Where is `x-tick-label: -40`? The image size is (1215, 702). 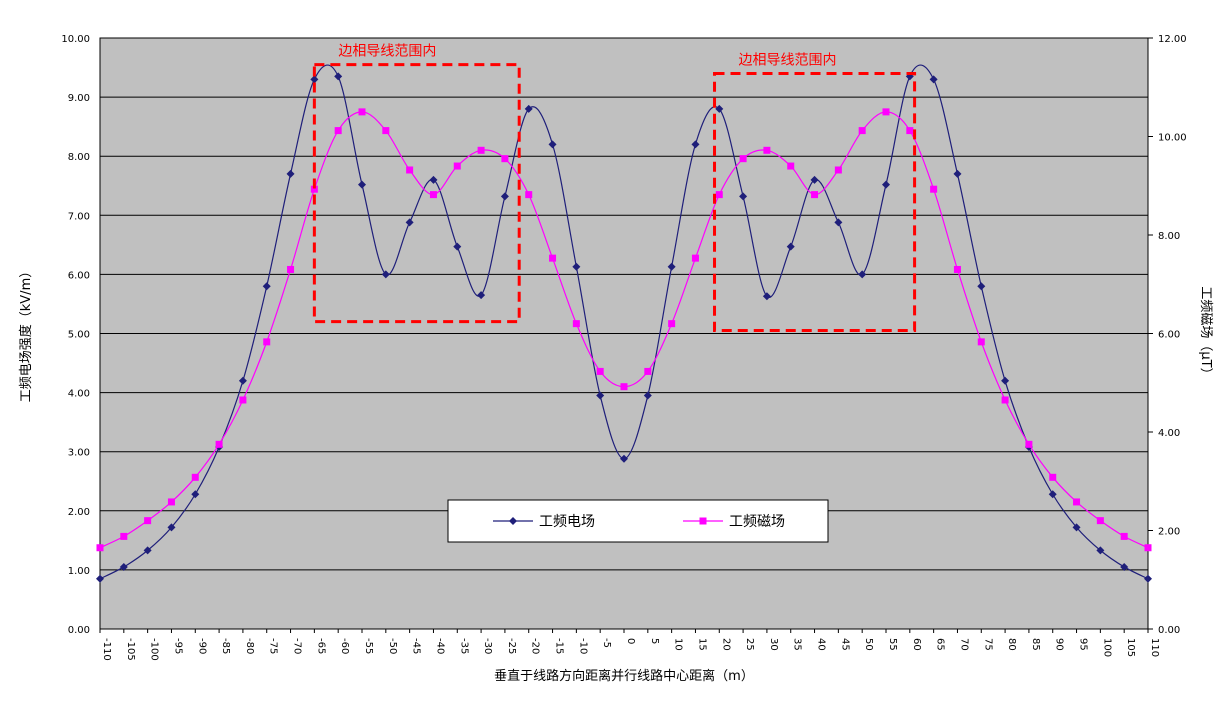
x-tick-label: -40 is located at coordinates (439, 646).